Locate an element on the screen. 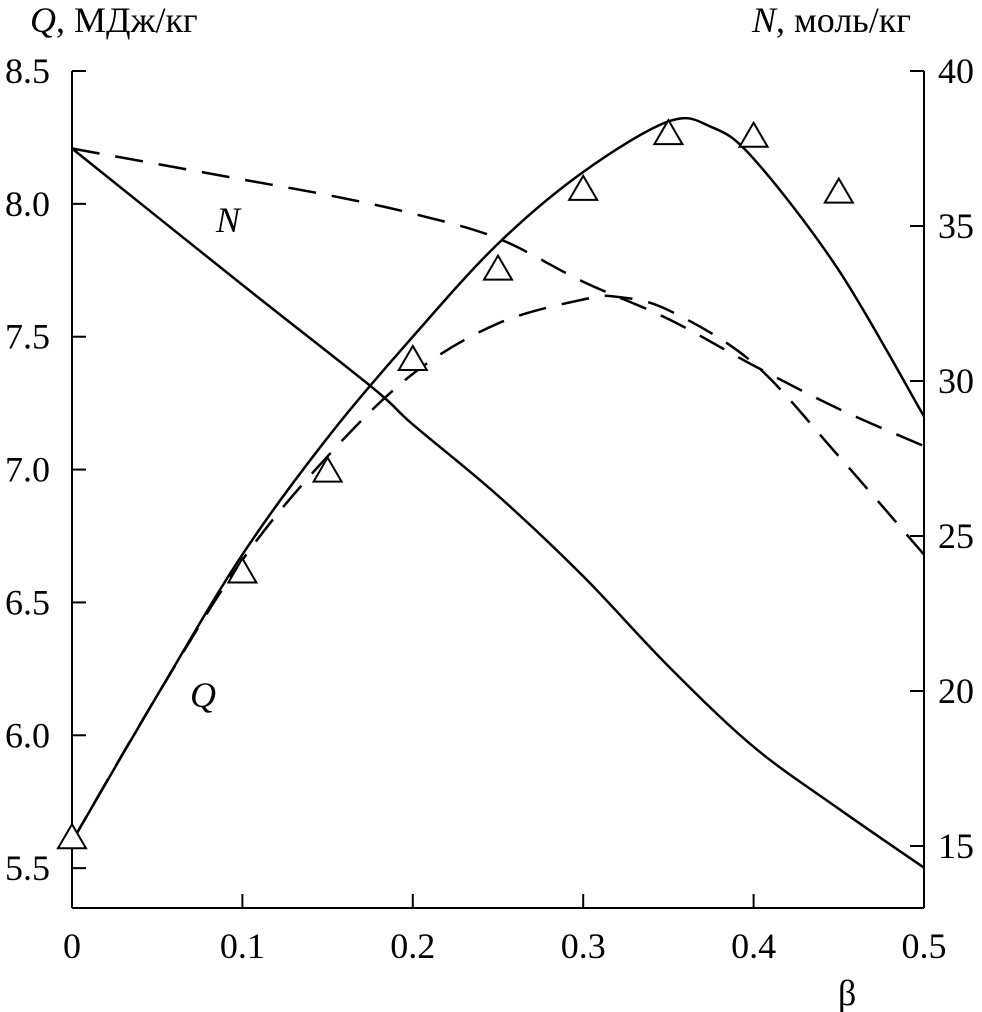 Image resolution: width=982 pixels, height=1012 pixels. x-tick-label: 0.4 is located at coordinates (753, 946).